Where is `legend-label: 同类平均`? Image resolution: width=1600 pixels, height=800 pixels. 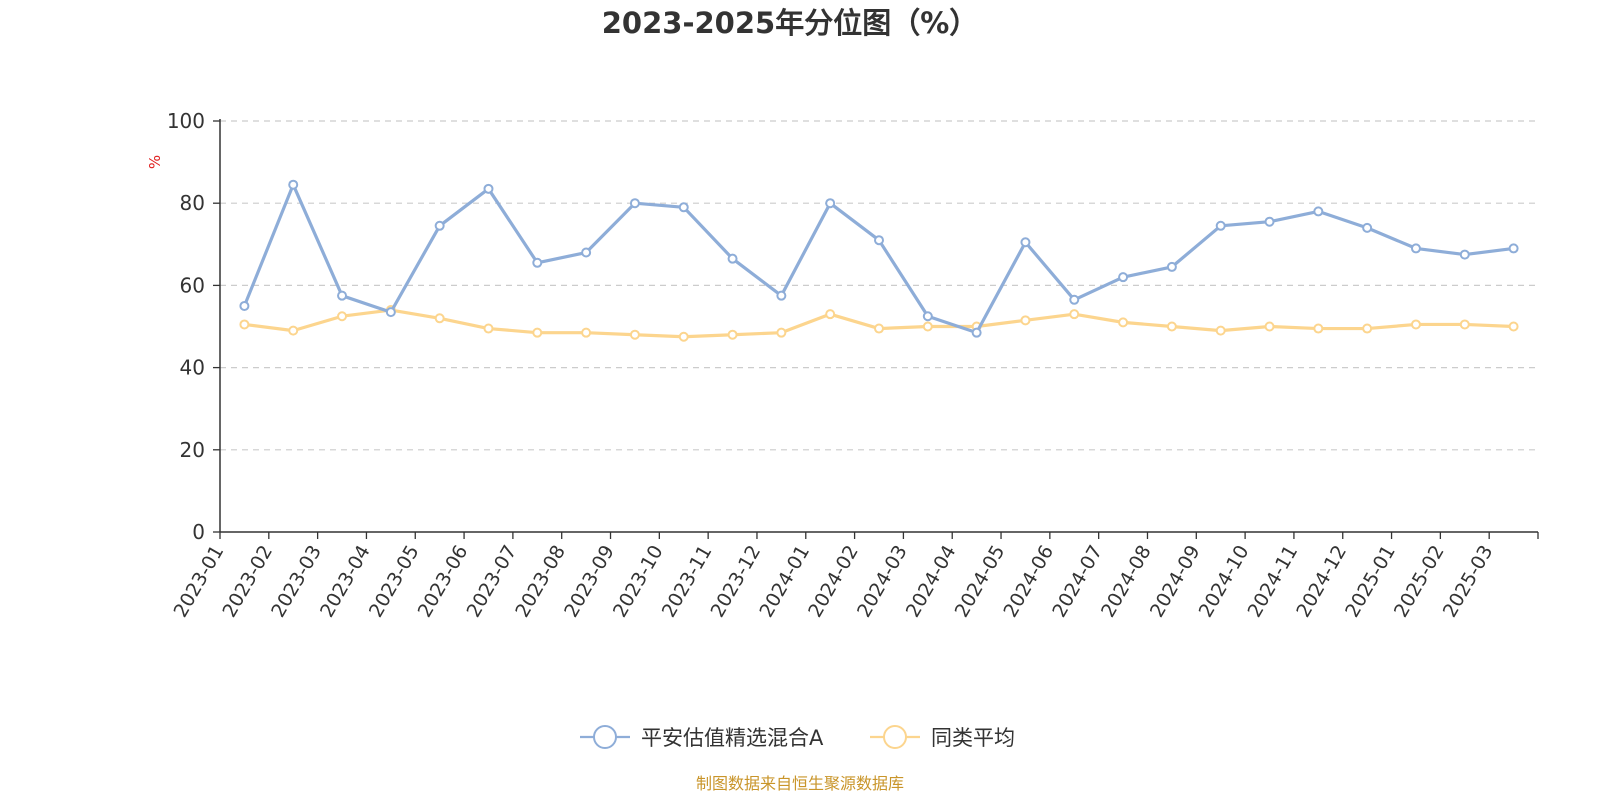 legend-label: 同类平均 is located at coordinates (973, 738).